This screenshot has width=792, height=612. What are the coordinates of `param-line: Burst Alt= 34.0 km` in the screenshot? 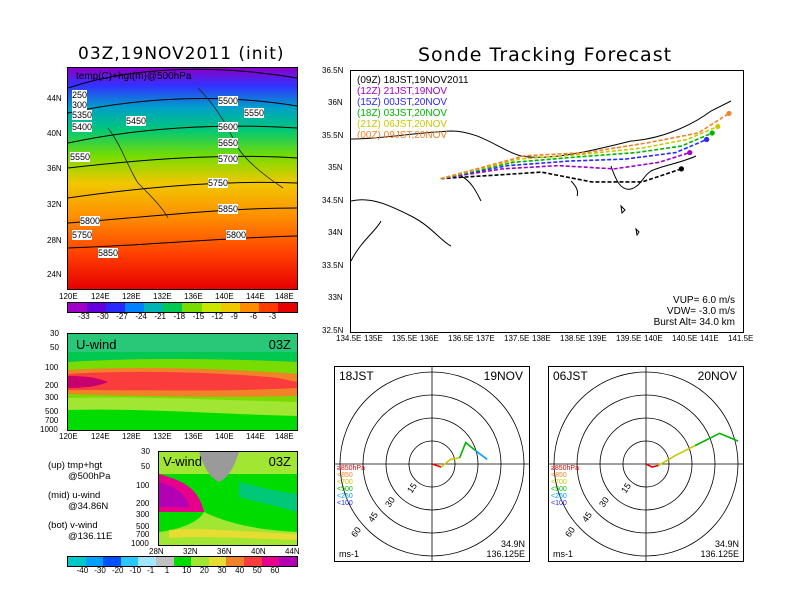 It's located at (694, 322).